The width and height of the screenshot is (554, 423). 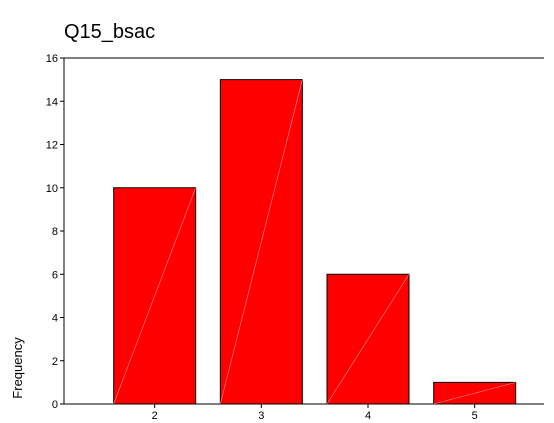 What do you see at coordinates (55, 362) in the screenshot?
I see `y-tick-label: 2` at bounding box center [55, 362].